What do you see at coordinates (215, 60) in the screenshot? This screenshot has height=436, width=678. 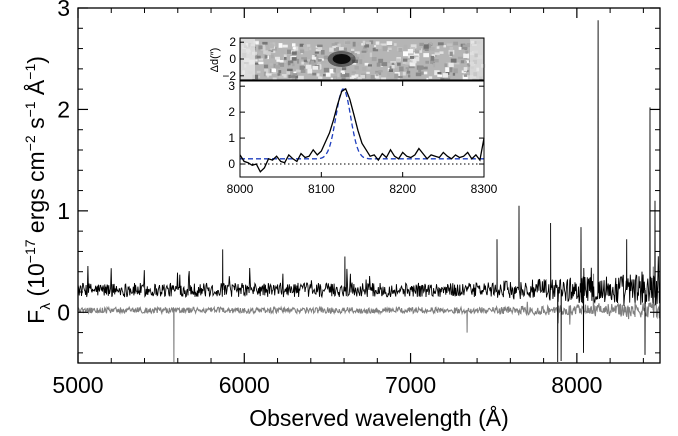 I see `inset-2d-ylabel: Δd(″)` at bounding box center [215, 60].